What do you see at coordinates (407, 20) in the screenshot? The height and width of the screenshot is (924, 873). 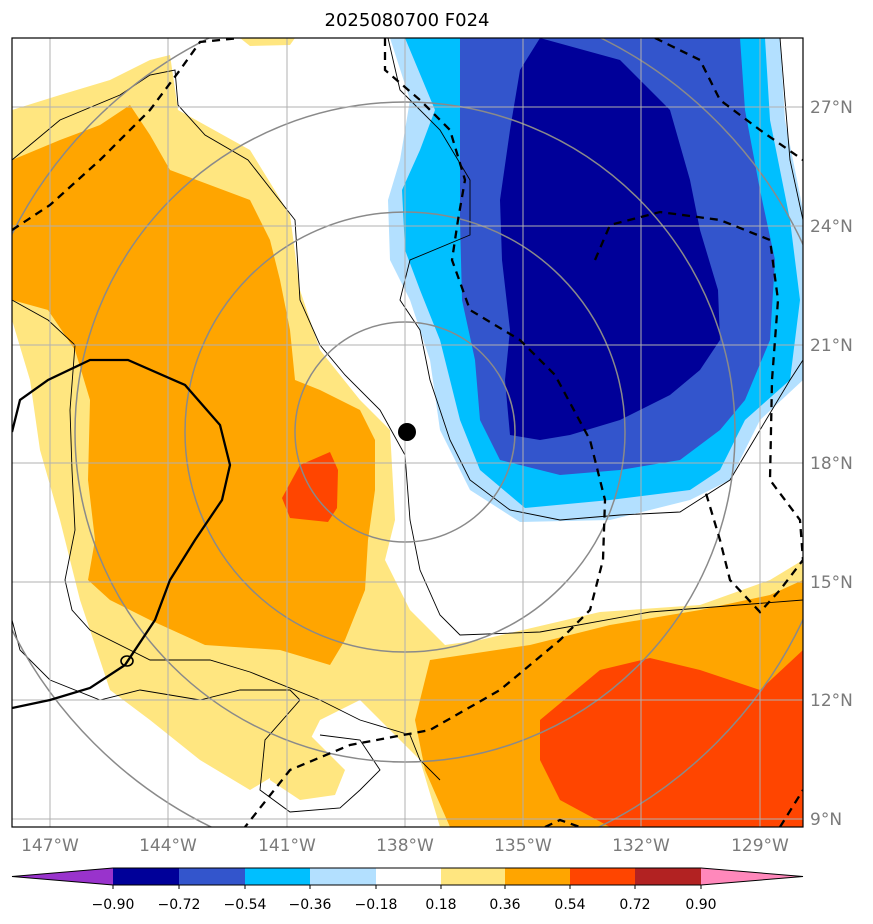 I see `map-title: 2025080700 F024` at bounding box center [407, 20].